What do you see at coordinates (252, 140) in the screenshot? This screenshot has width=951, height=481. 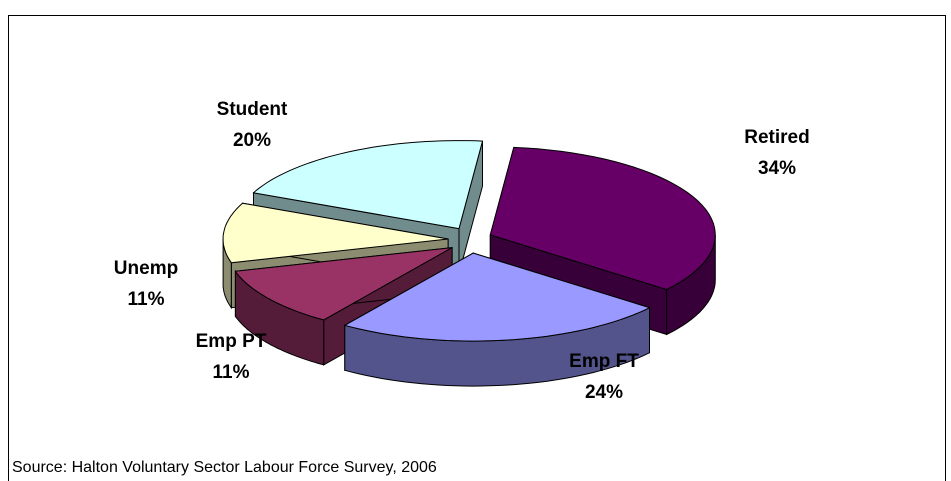 I see `slice-value-label: 20%` at bounding box center [252, 140].